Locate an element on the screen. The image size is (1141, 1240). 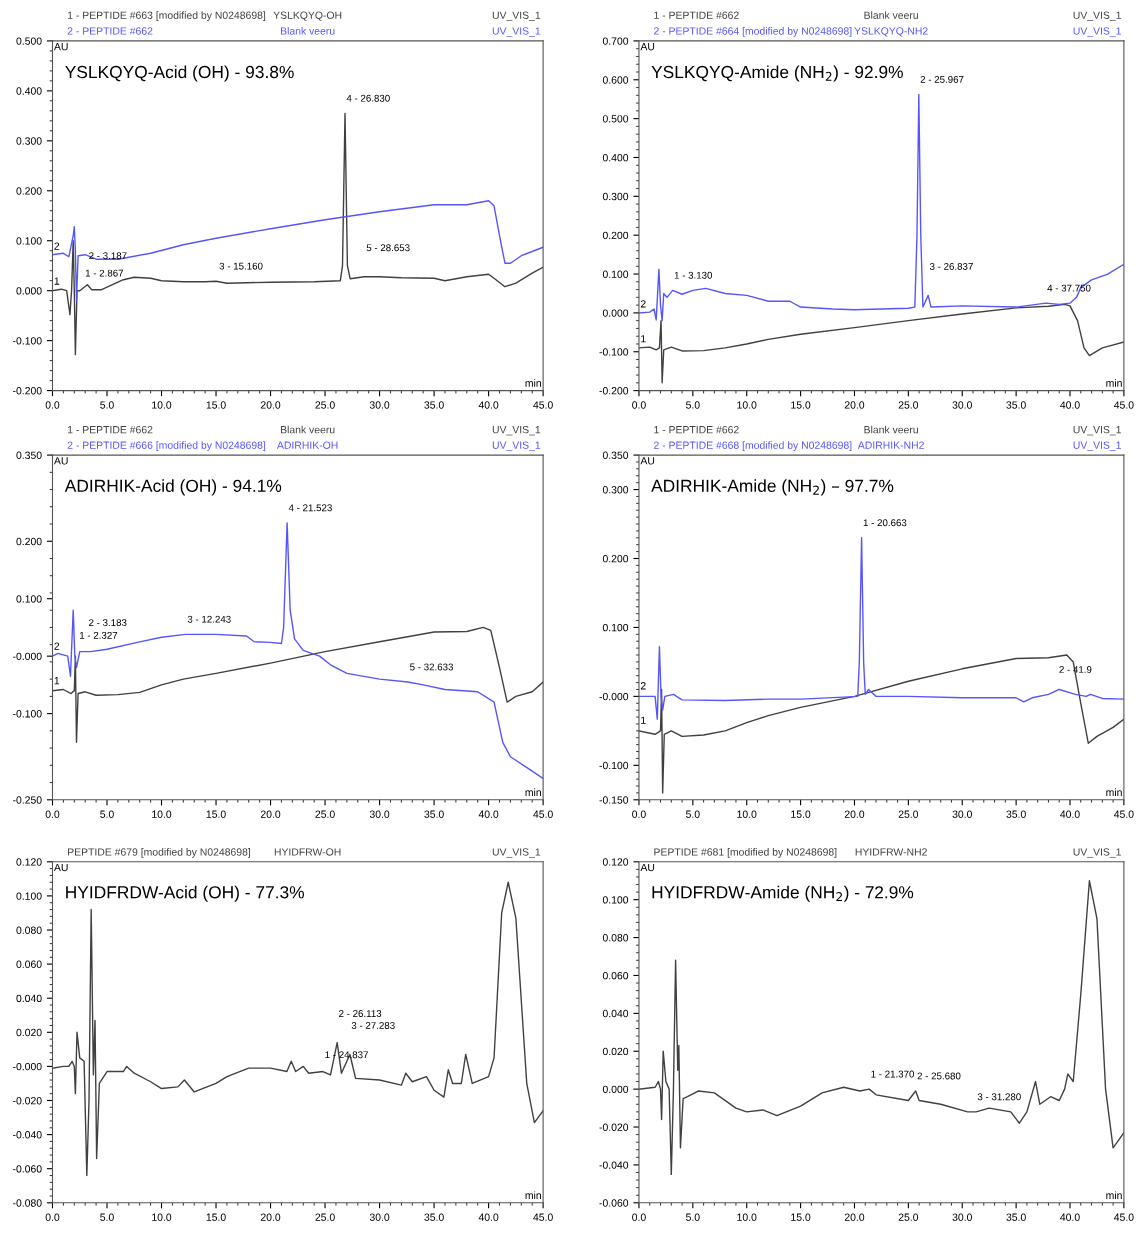
y-tick-label: 0.060 is located at coordinates (29, 964).